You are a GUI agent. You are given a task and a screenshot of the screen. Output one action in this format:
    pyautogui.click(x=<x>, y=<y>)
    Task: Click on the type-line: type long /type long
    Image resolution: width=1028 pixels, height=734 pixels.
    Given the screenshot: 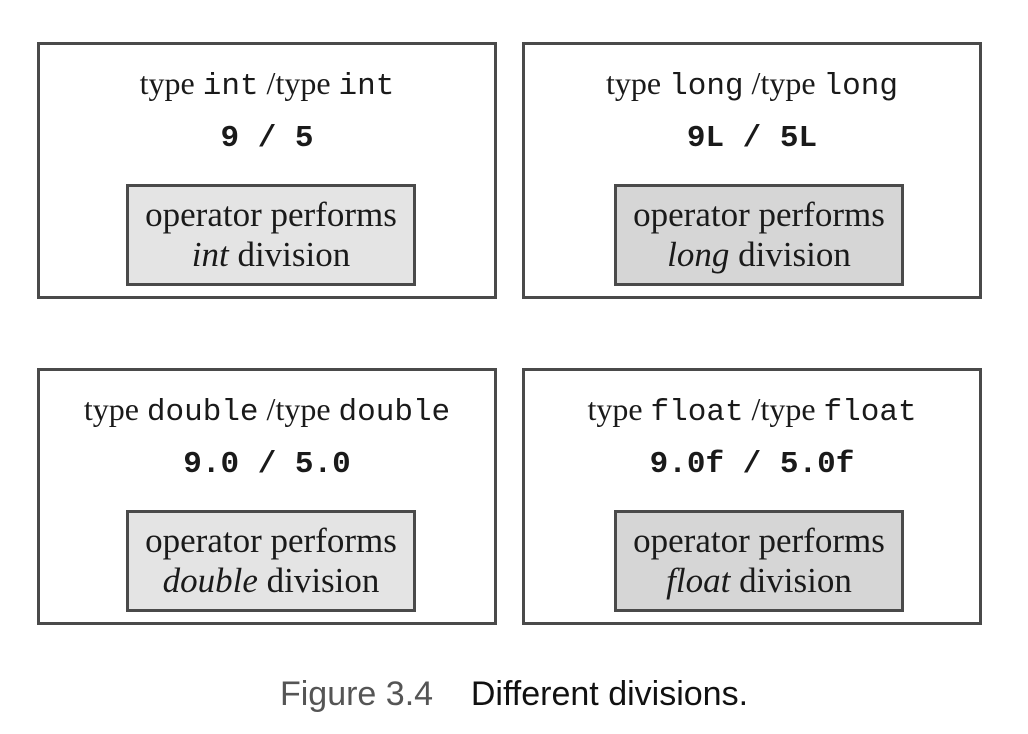 What is the action you would take?
    pyautogui.click(x=752, y=85)
    